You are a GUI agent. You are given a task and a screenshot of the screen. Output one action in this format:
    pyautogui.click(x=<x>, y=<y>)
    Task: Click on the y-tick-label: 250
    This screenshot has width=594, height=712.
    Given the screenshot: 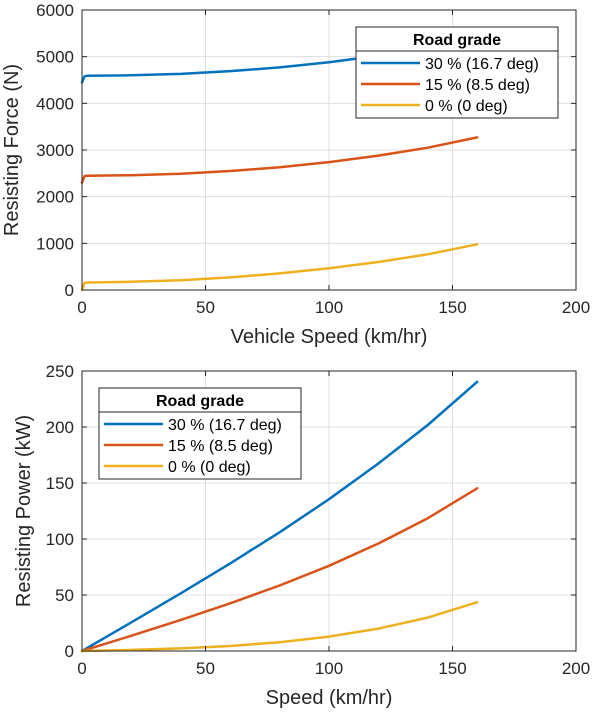 What is the action you would take?
    pyautogui.click(x=60, y=371)
    